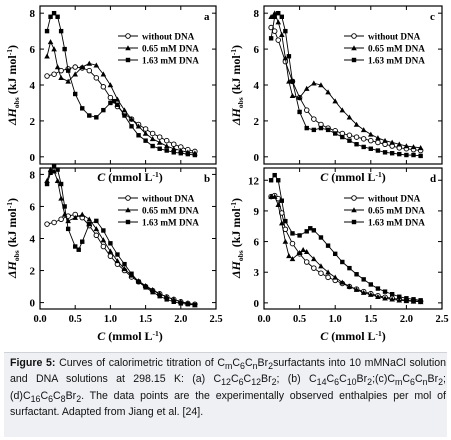 This screenshot has height=440, width=451. What do you see at coordinates (263, 319) in the screenshot?
I see `x-tick-label: 0.0` at bounding box center [263, 319].